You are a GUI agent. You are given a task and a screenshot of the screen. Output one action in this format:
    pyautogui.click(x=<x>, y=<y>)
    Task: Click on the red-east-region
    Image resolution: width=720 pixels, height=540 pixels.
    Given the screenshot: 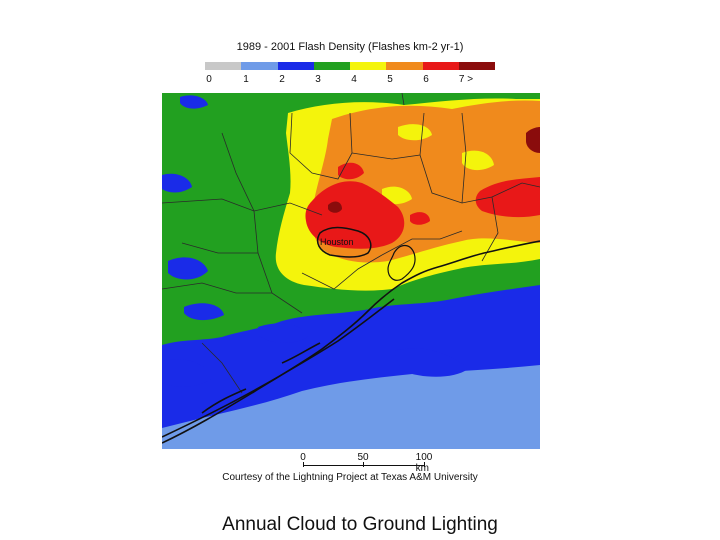 What is the action you would take?
    pyautogui.click(x=507, y=197)
    